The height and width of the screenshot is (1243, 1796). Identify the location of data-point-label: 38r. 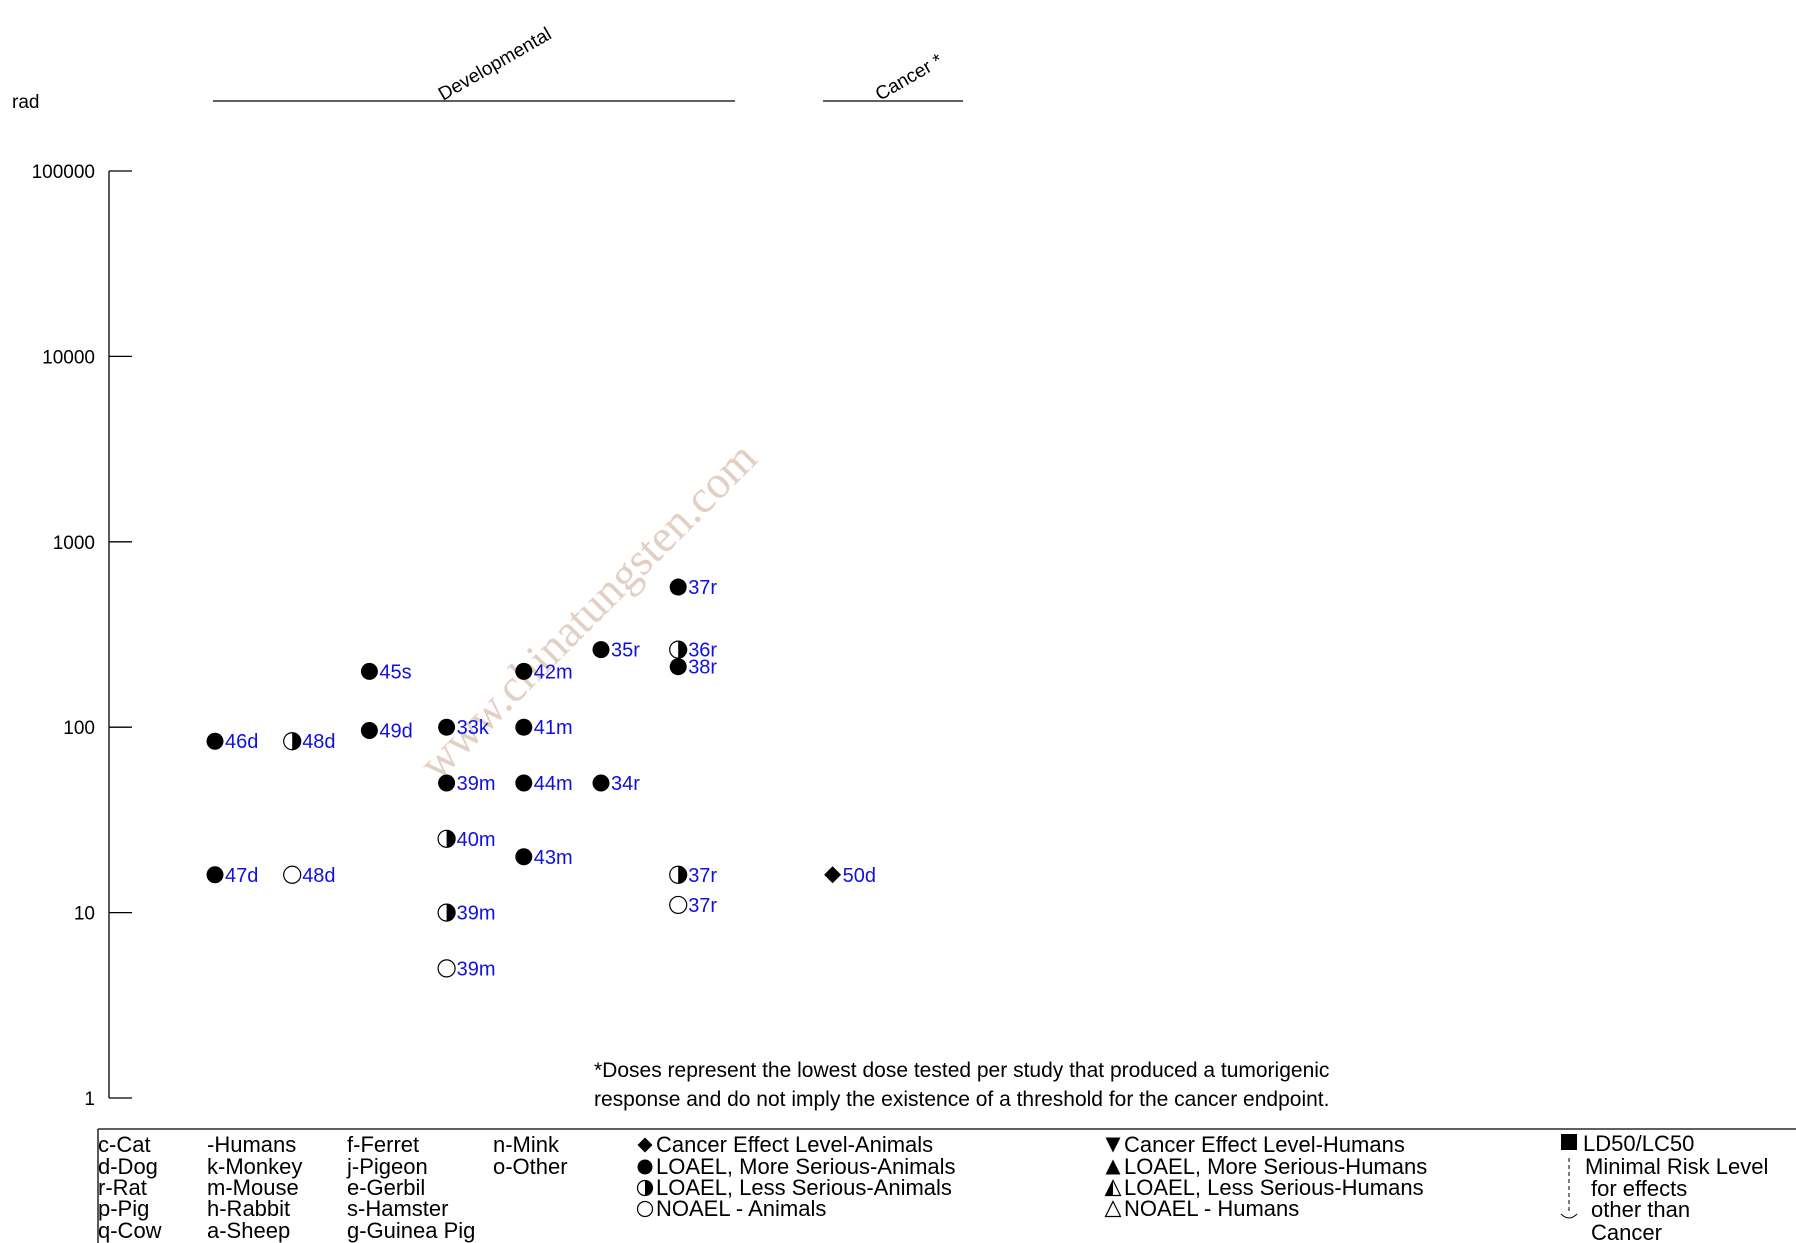
(702, 668).